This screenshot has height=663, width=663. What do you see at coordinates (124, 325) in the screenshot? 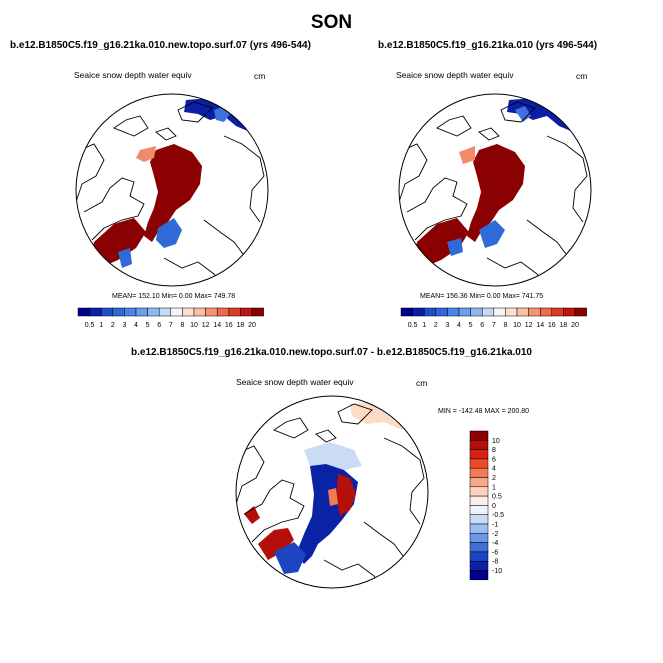
I see `left-colorbar-tick-label: 3` at bounding box center [124, 325].